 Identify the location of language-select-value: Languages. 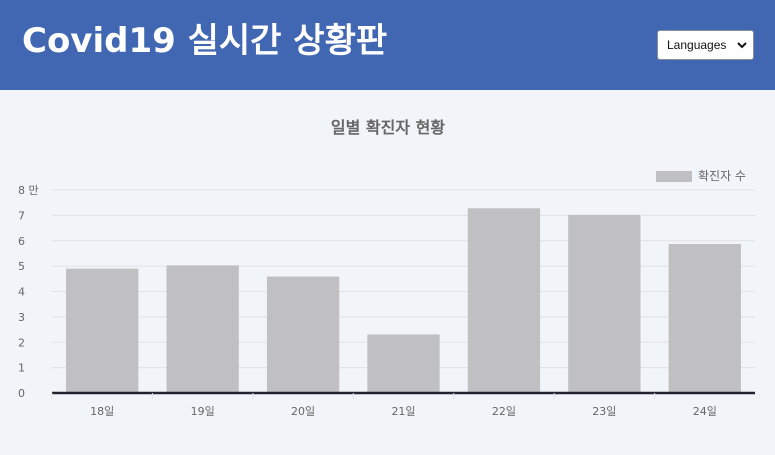
(697, 45).